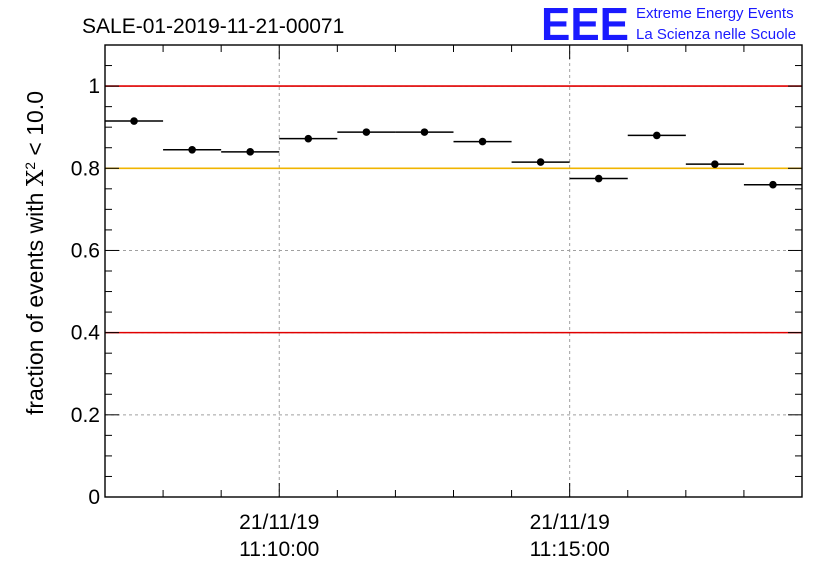 The image size is (836, 572). What do you see at coordinates (36, 177) in the screenshot?
I see `y-axis-label-symbol: X` at bounding box center [36, 177].